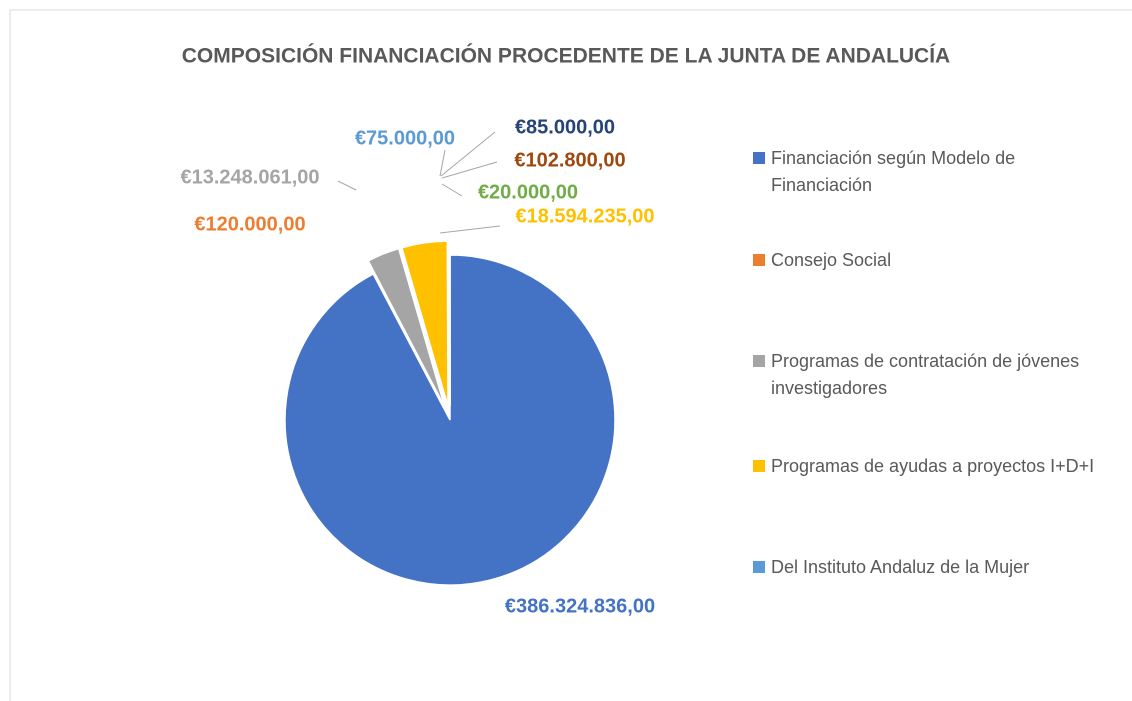 The width and height of the screenshot is (1132, 701). What do you see at coordinates (405, 138) in the screenshot?
I see `data-label: €75.000,00` at bounding box center [405, 138].